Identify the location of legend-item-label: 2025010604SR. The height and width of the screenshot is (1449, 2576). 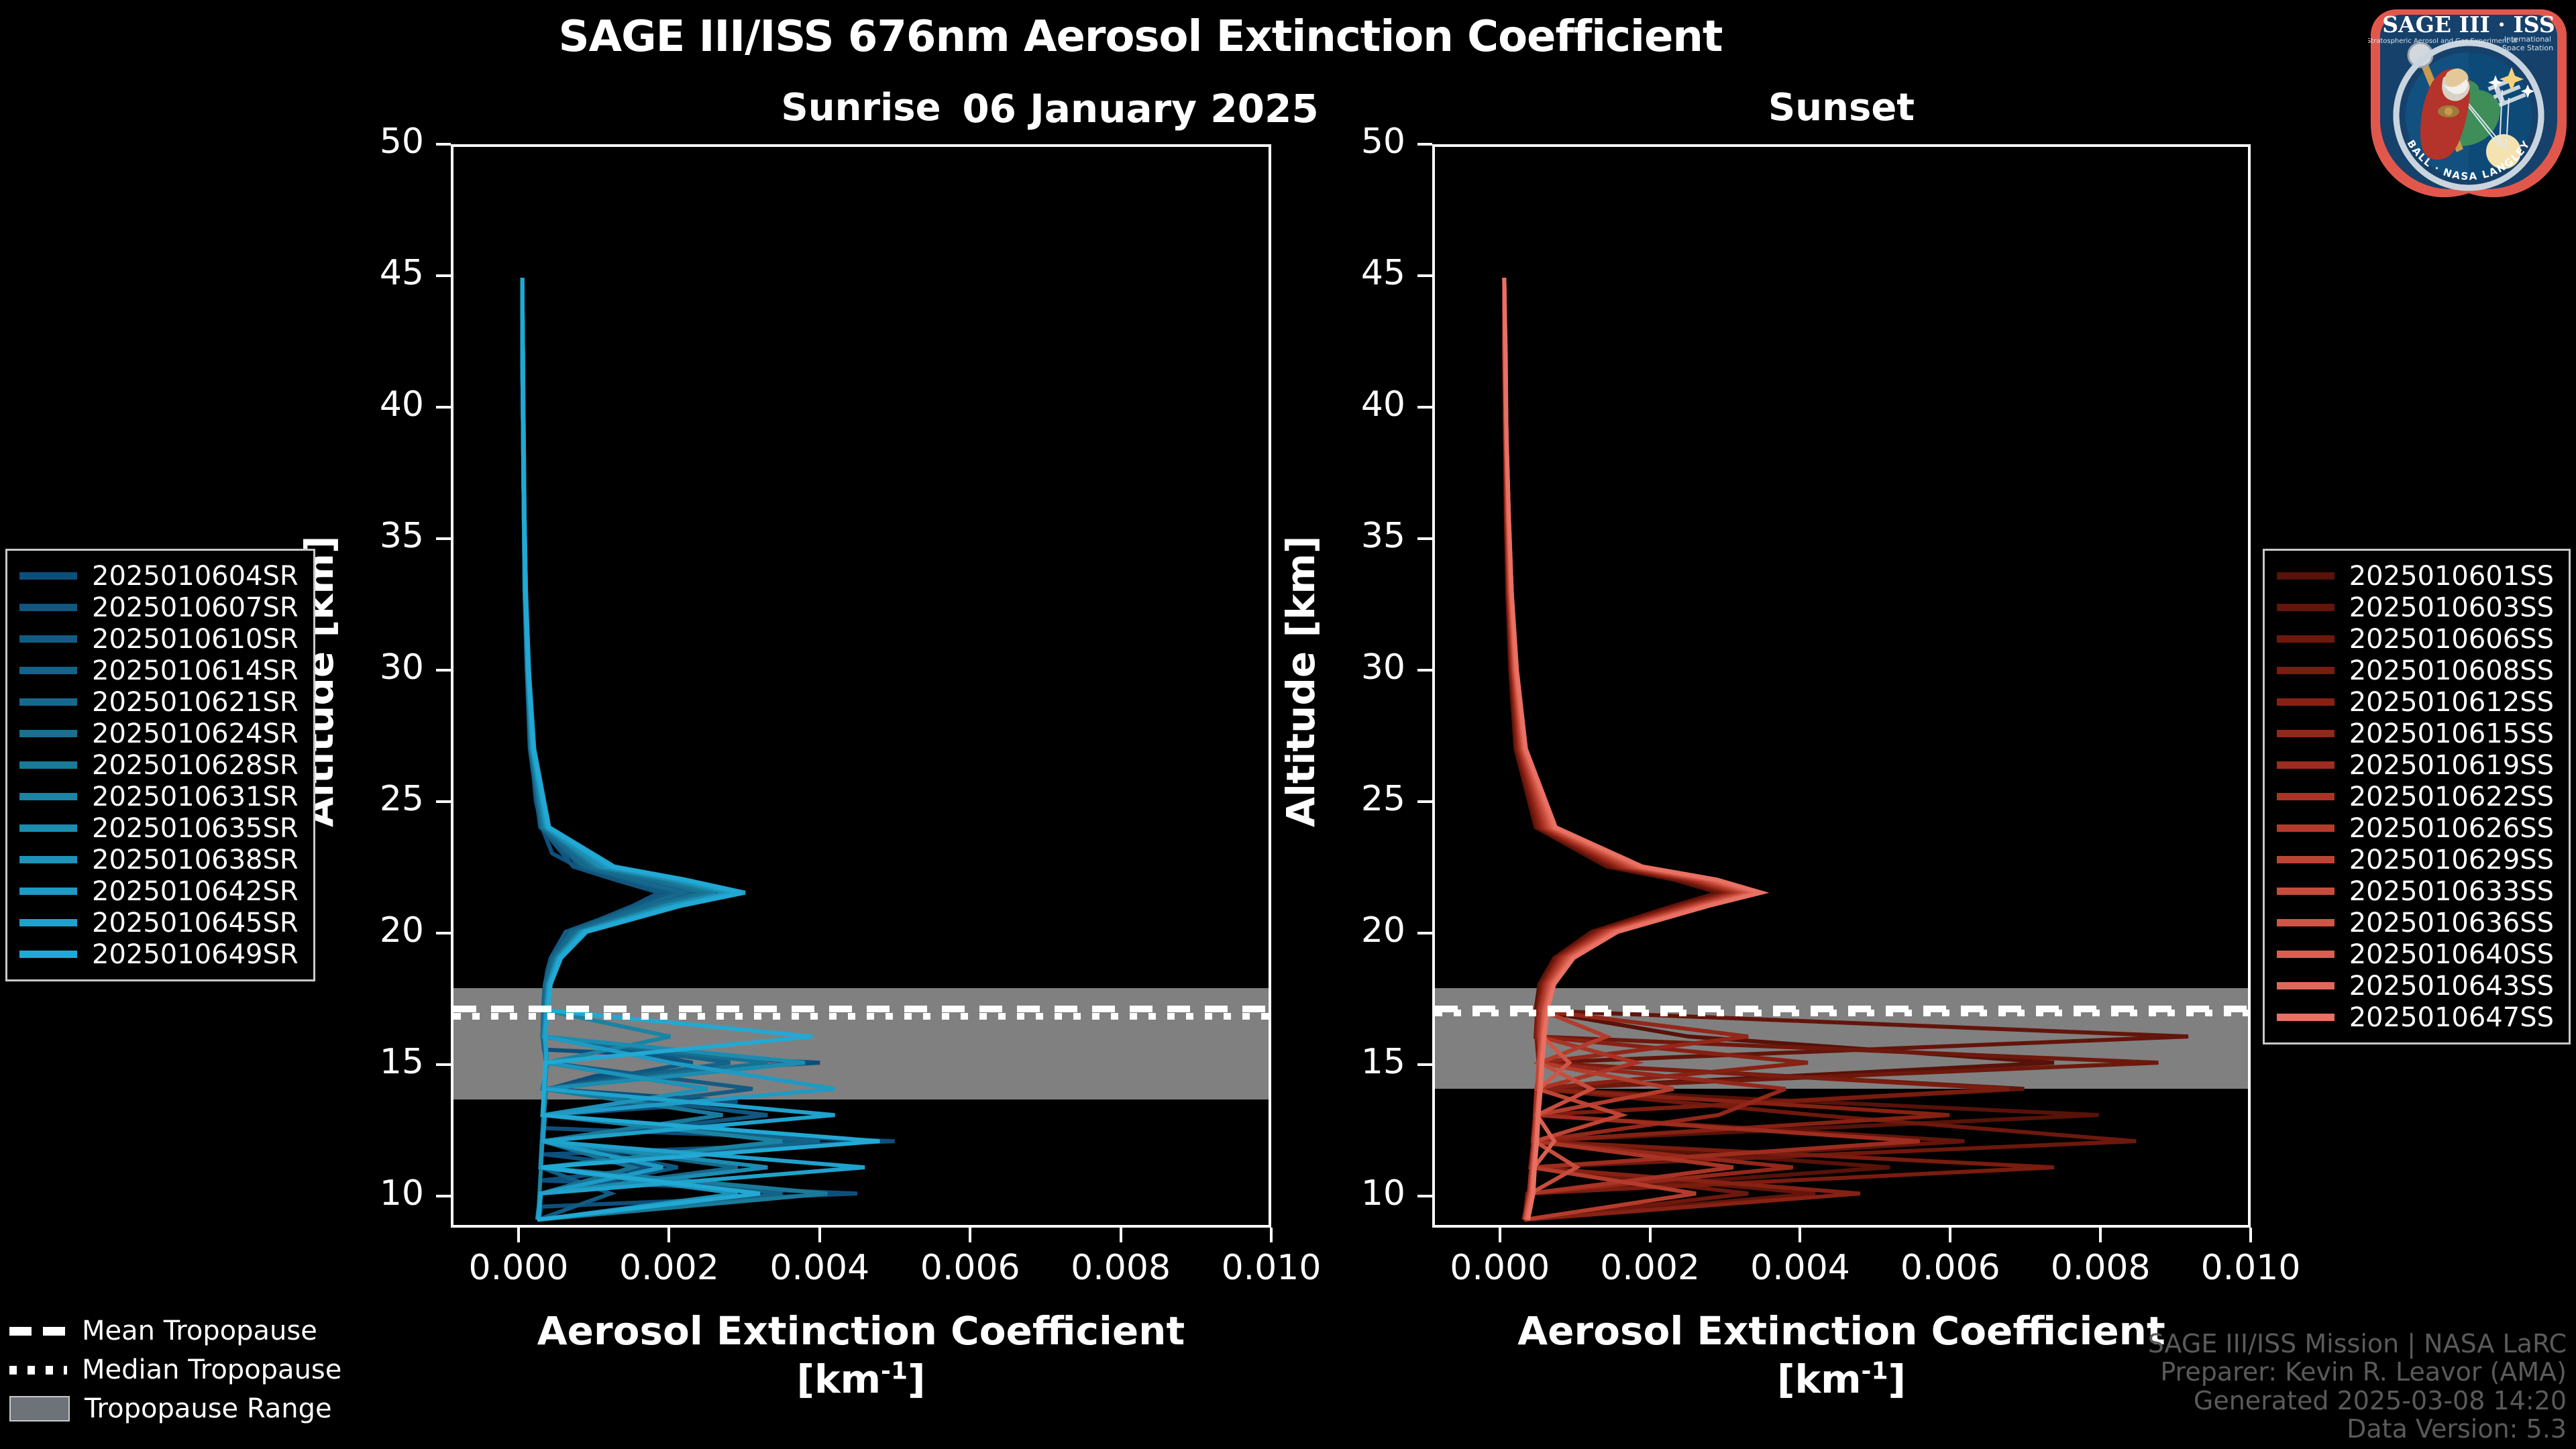
(195, 576).